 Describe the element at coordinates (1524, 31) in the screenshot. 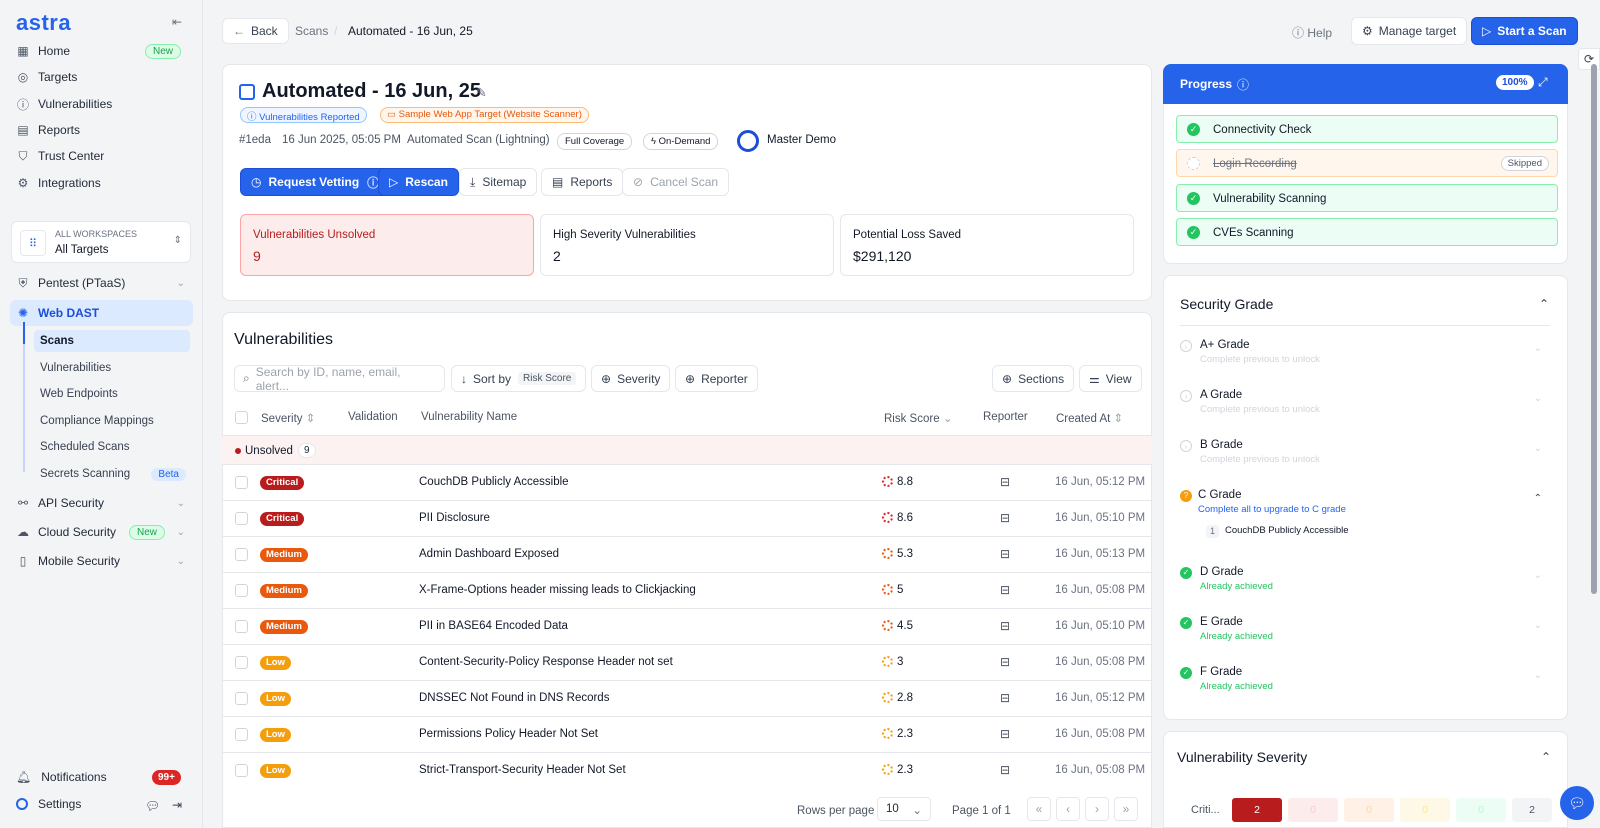

I see `start-scan-button: ▷ Start a Scan` at that location.